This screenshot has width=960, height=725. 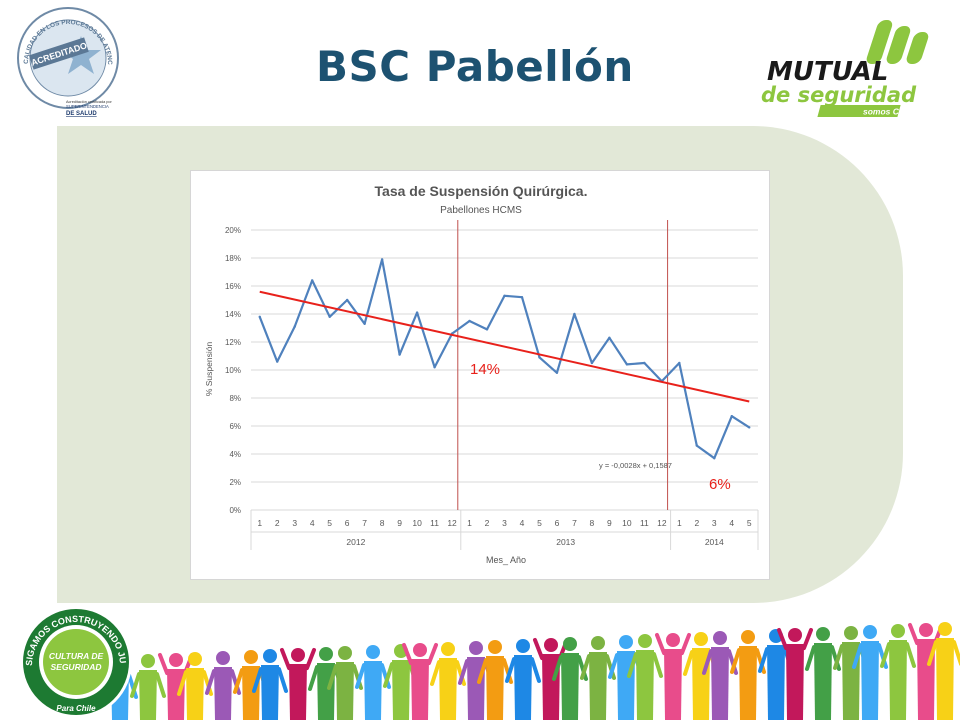 I want to click on slide-title: BSC Pabellón, so click(x=475, y=66).